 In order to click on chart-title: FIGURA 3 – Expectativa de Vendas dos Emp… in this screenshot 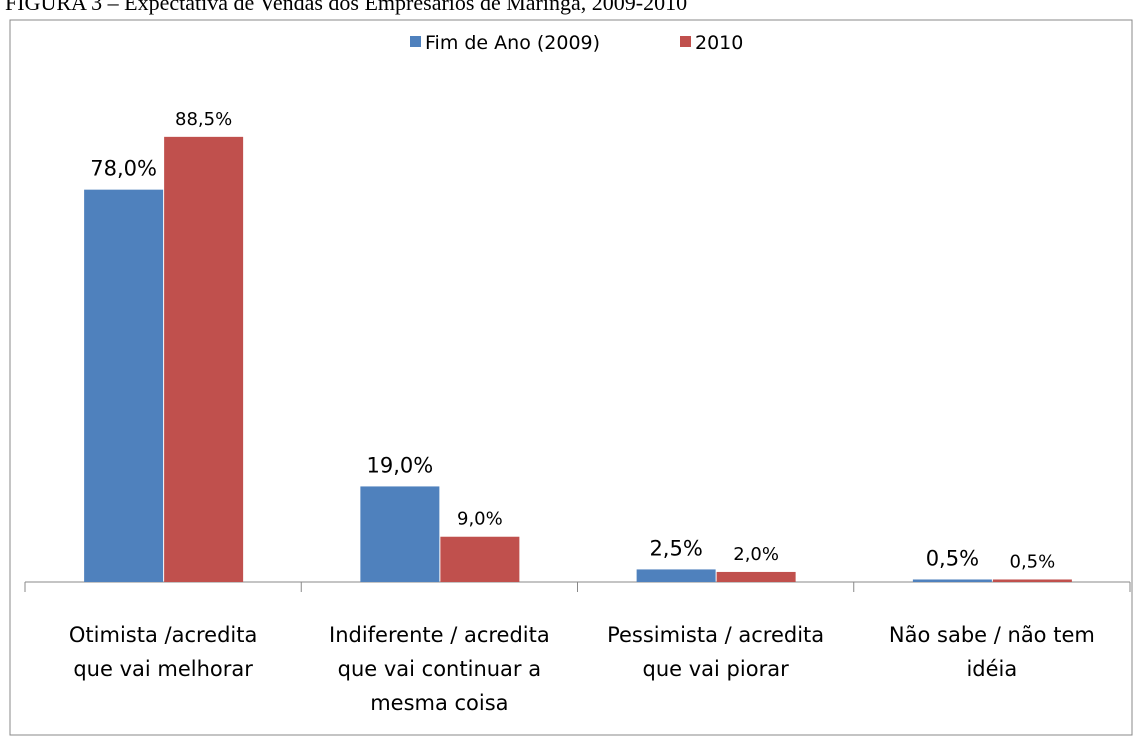, I will do `click(346, 7)`.